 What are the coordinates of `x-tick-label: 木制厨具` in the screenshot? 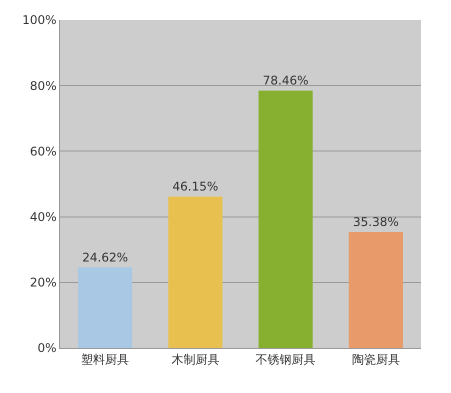 It's located at (195, 359).